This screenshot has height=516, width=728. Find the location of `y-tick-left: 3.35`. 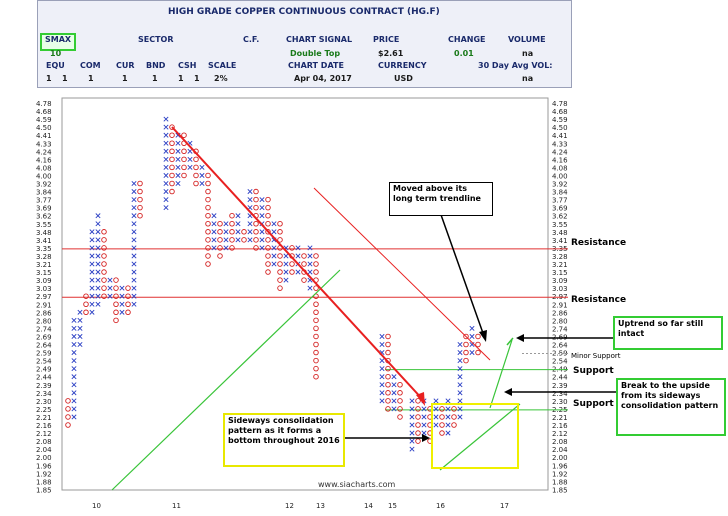

y-tick-left: 3.35 is located at coordinates (44, 249).